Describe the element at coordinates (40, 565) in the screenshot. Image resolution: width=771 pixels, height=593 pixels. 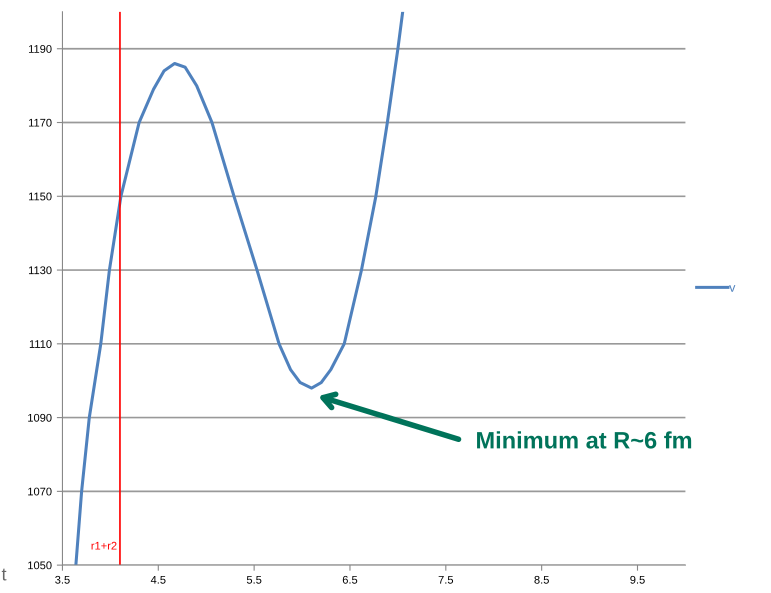
I see `y-tick-label: 1050` at that location.